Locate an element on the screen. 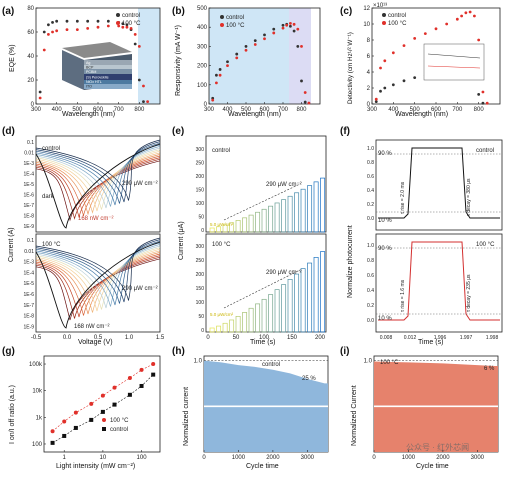  panel-f-decay-top: τ decay = 380 μs is located at coordinates (469, 197).